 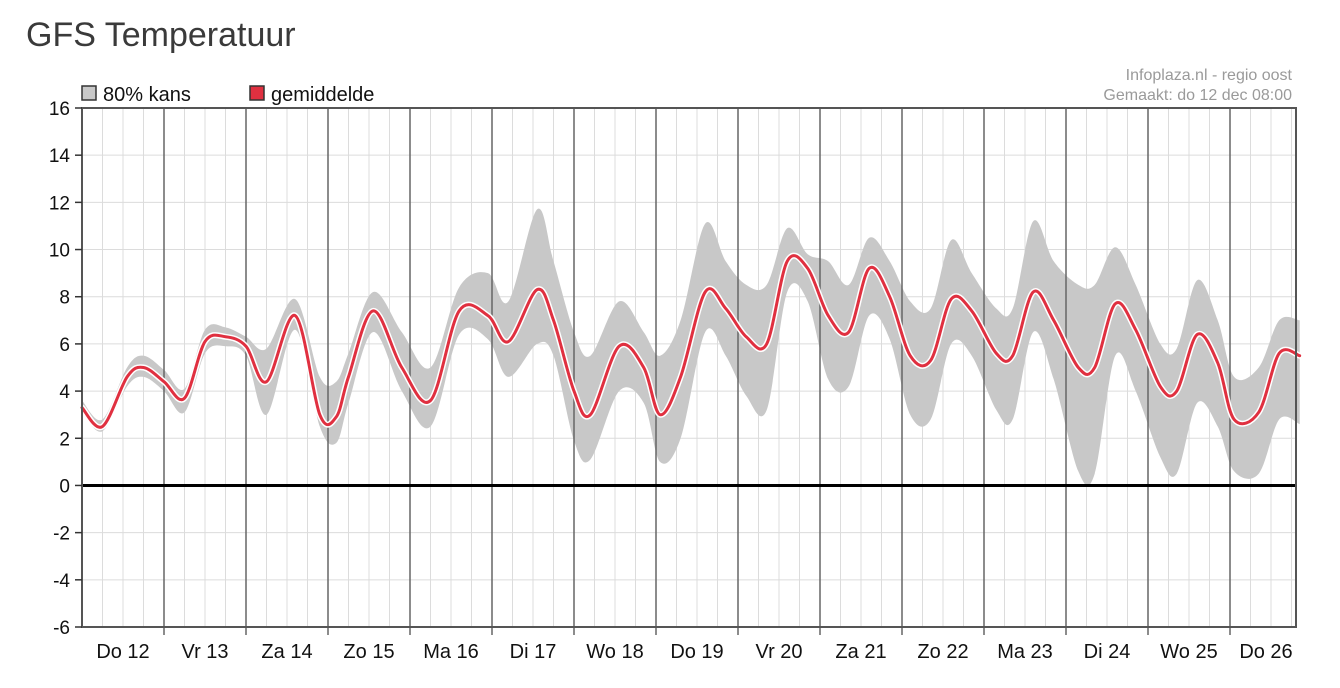 What do you see at coordinates (64, 486) in the screenshot?
I see `y-tick-label: 0` at bounding box center [64, 486].